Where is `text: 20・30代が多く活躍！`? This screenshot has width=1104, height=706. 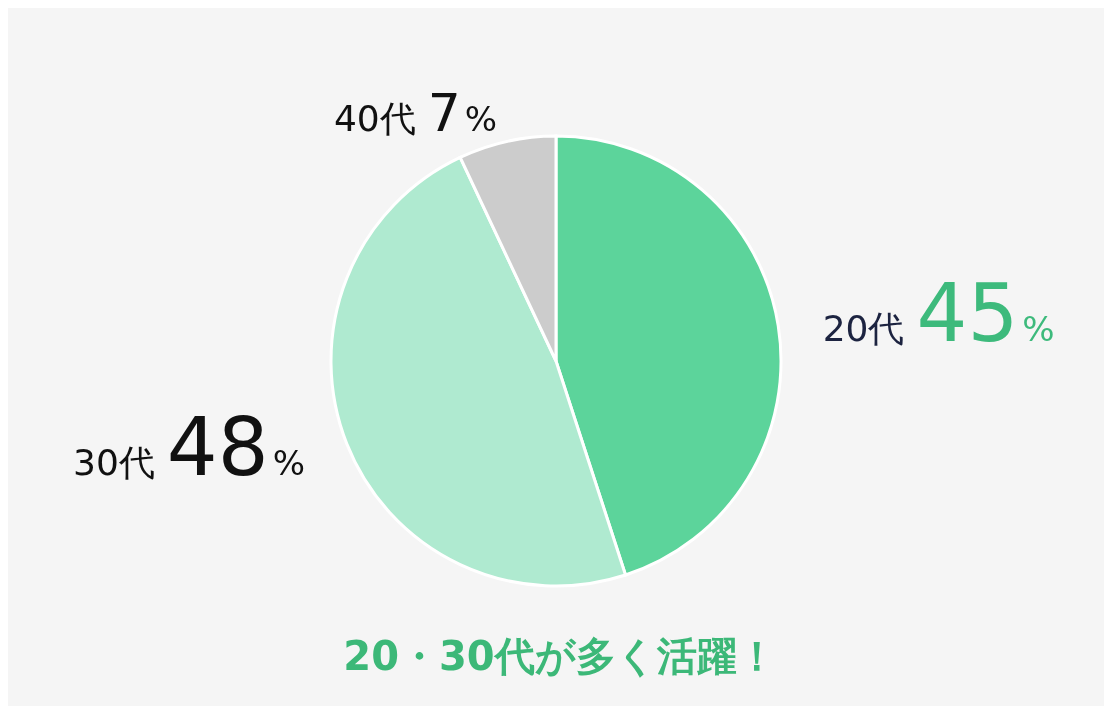 text: 20・30代が多く活躍！ is located at coordinates (560, 656).